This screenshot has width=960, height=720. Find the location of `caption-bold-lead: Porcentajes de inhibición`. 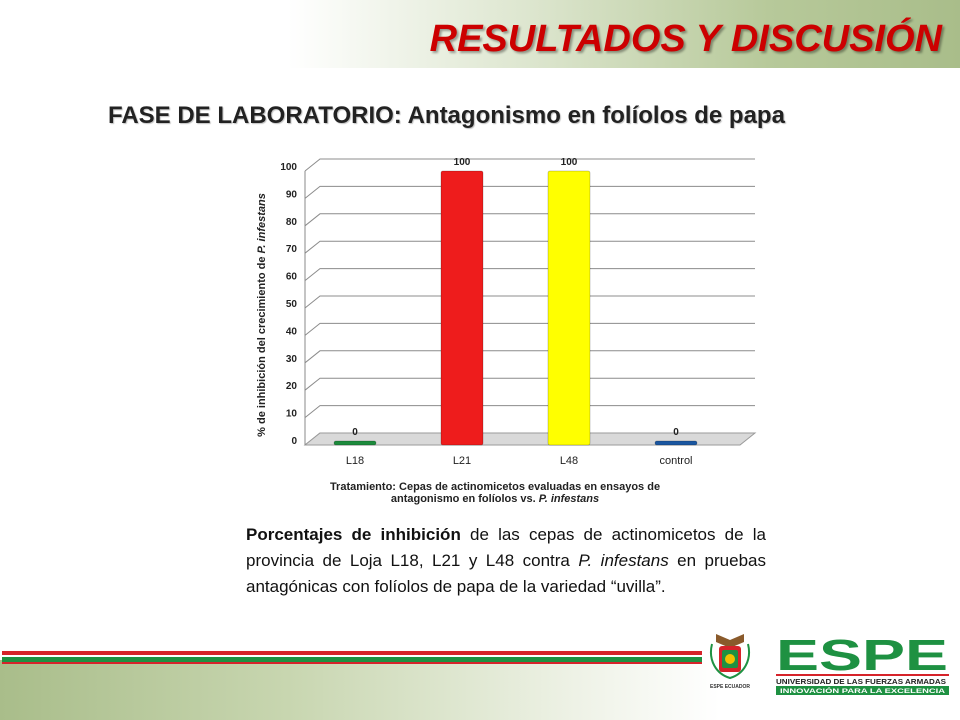

caption-bold-lead: Porcentajes de inhibición is located at coordinates (353, 534).